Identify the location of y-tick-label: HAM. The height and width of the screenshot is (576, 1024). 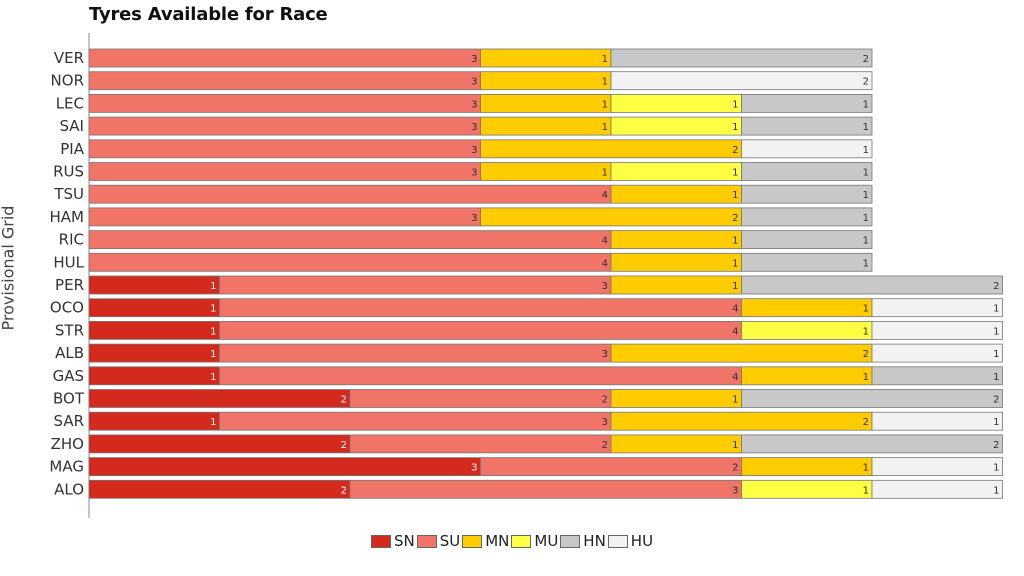
(67, 217).